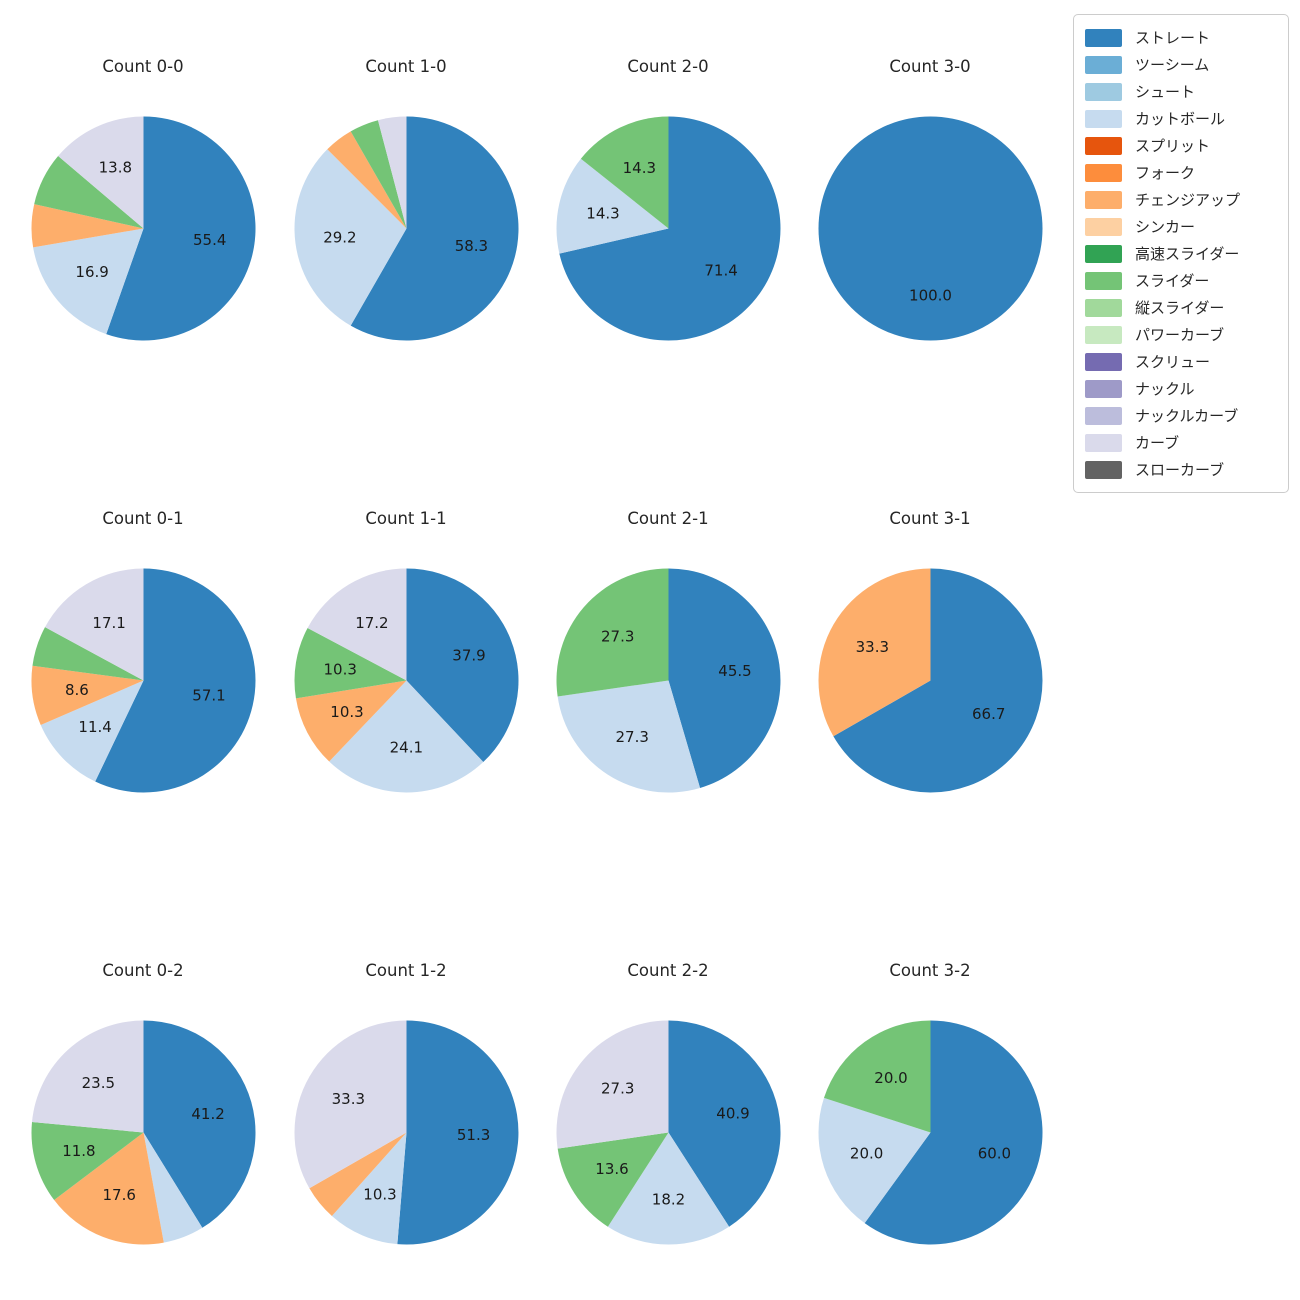 The image size is (1300, 1300). I want to click on legend-label: スライダー, so click(1172, 281).